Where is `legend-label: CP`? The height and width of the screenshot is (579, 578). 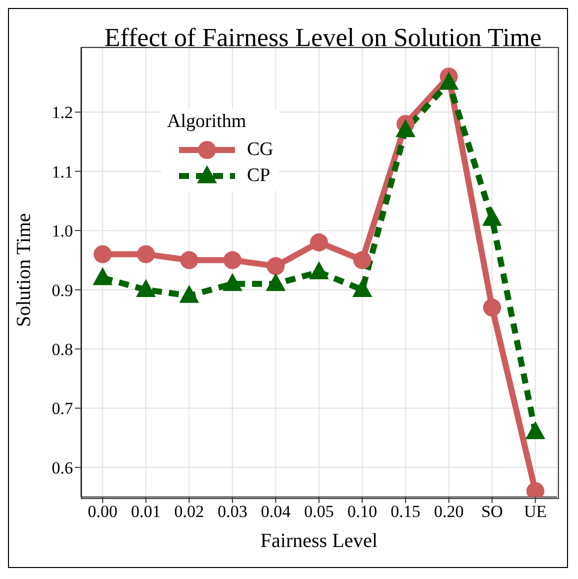
legend-label: CP is located at coordinates (258, 176).